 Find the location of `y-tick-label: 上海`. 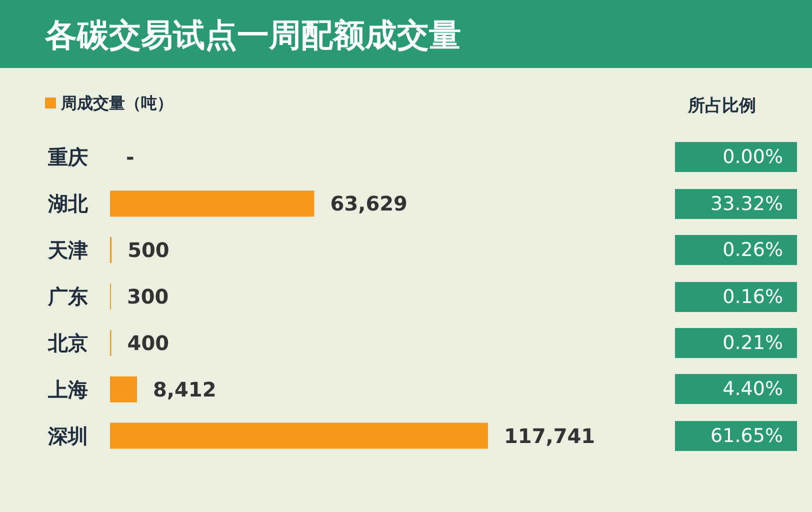

y-tick-label: 上海 is located at coordinates (67, 389).